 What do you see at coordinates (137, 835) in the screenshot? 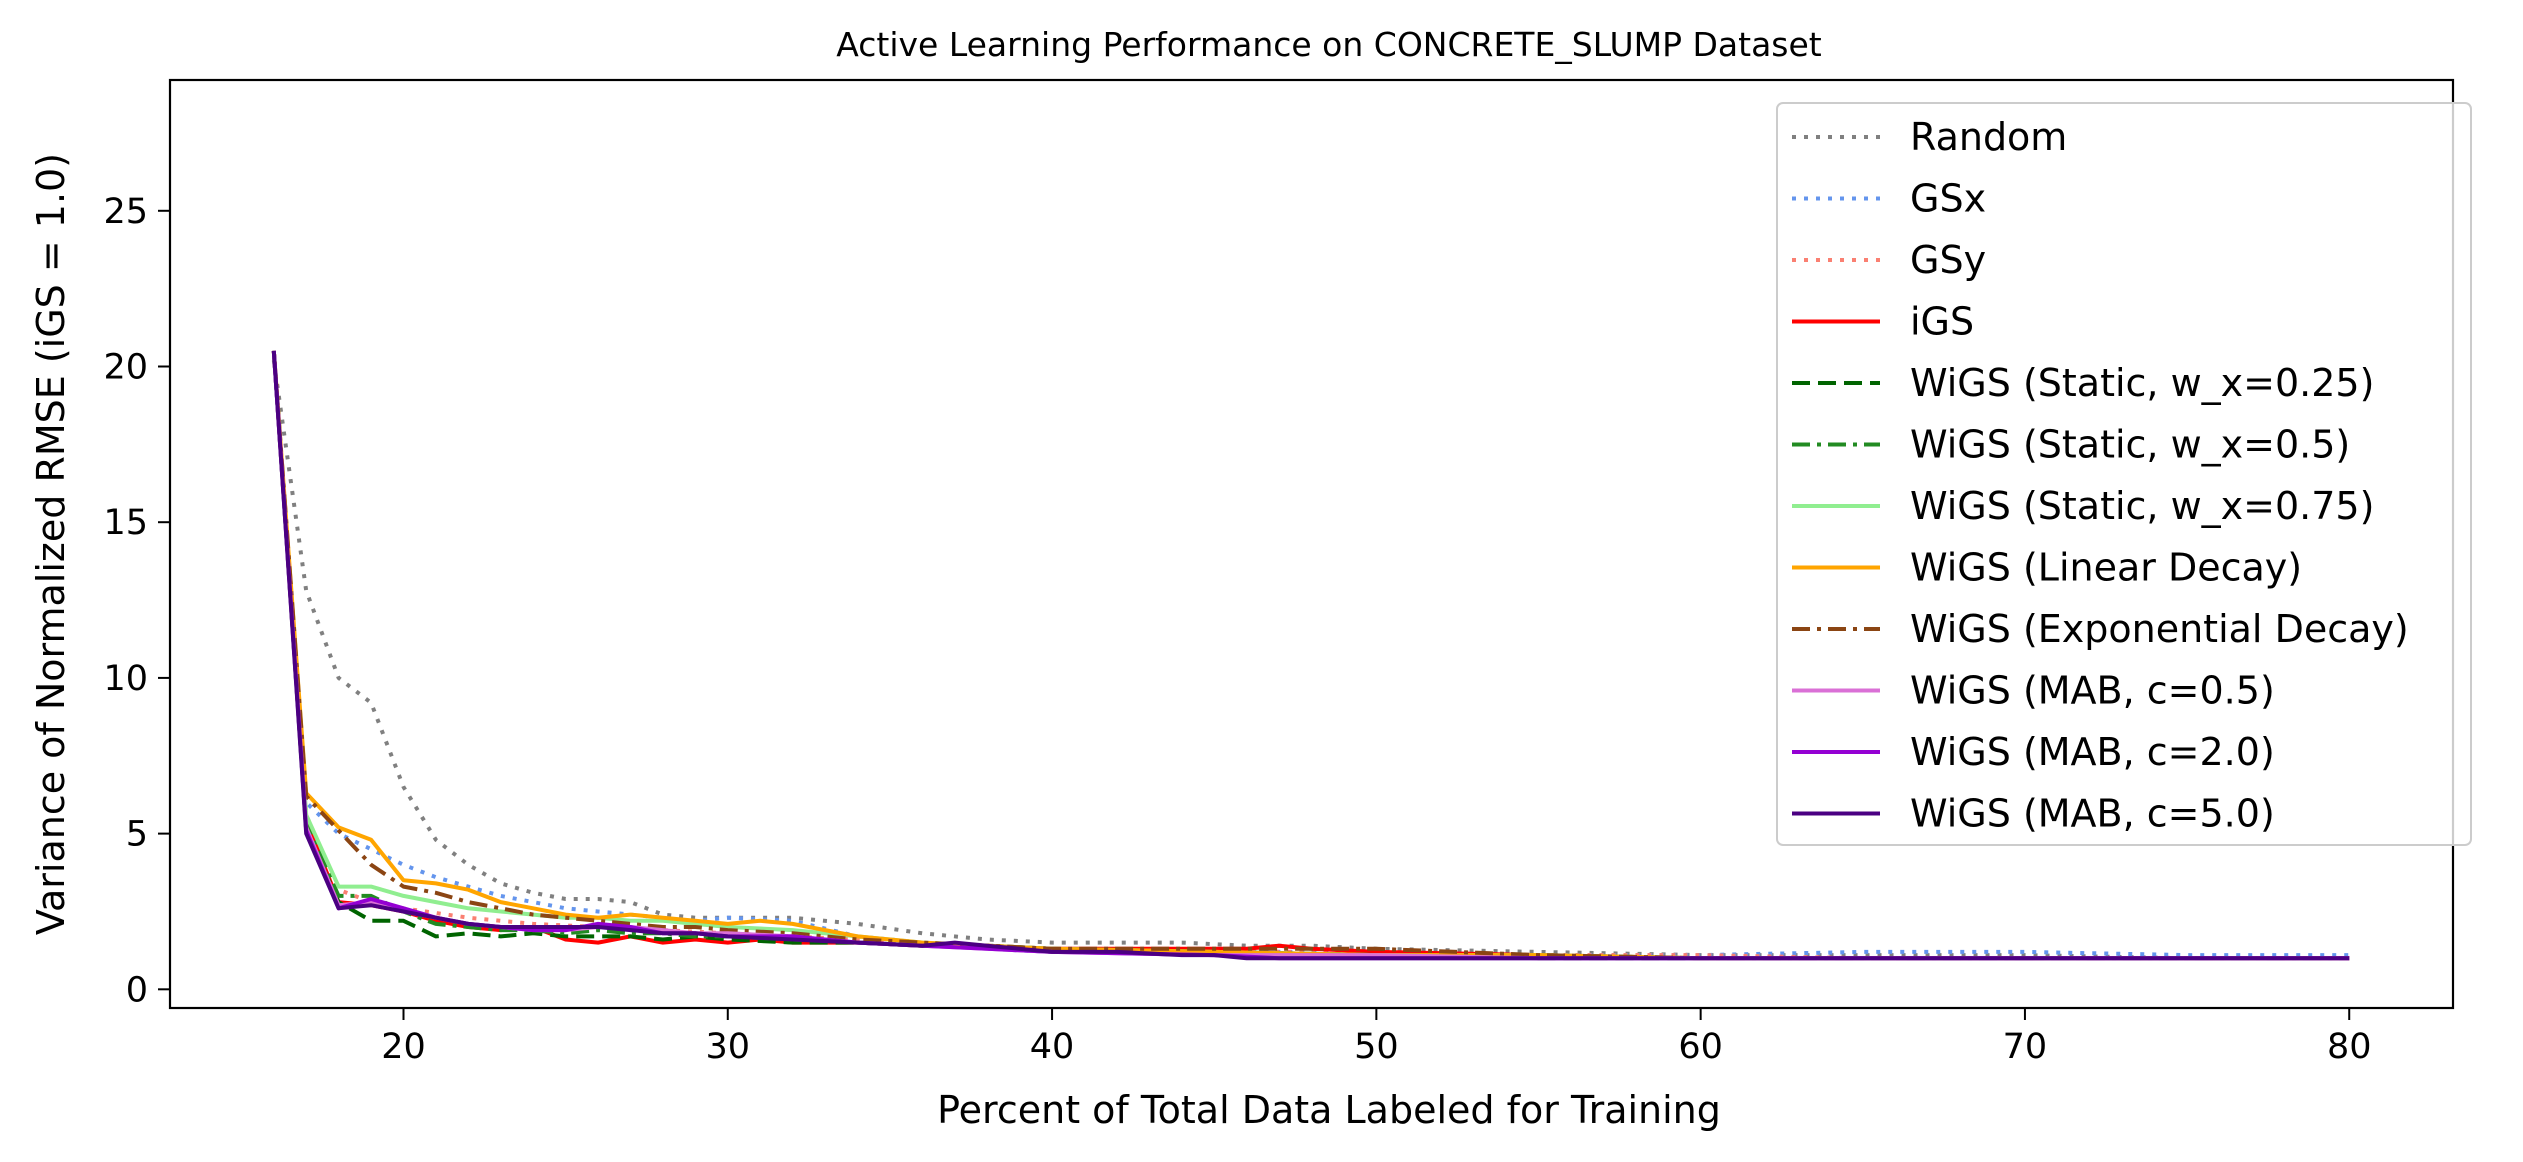
I see `y-tick-label: 5` at bounding box center [137, 835].